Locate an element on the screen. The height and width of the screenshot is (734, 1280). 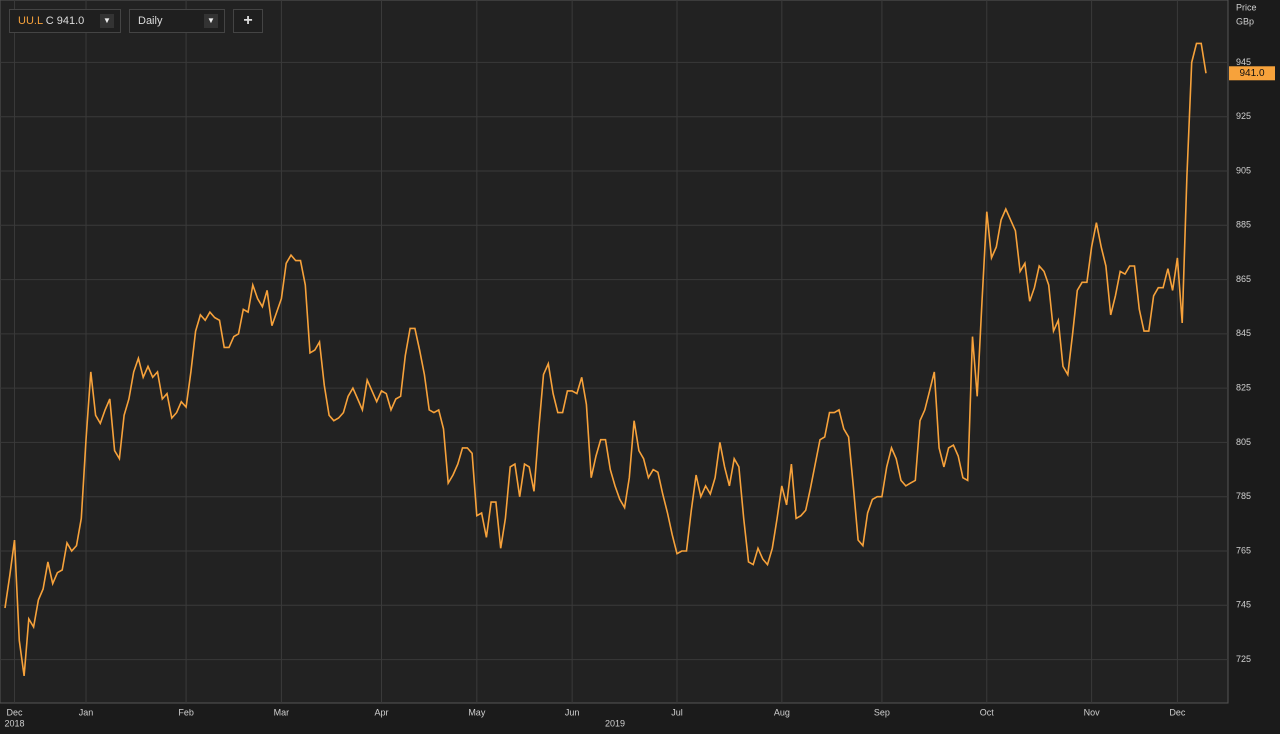
quote: C 941.0 is located at coordinates (65, 21).